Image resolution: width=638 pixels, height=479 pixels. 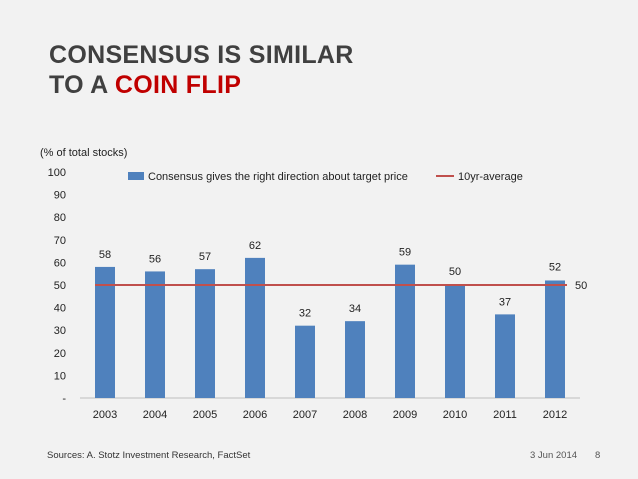 What do you see at coordinates (178, 85) in the screenshot?
I see `title-accent: COIN FLIP` at bounding box center [178, 85].